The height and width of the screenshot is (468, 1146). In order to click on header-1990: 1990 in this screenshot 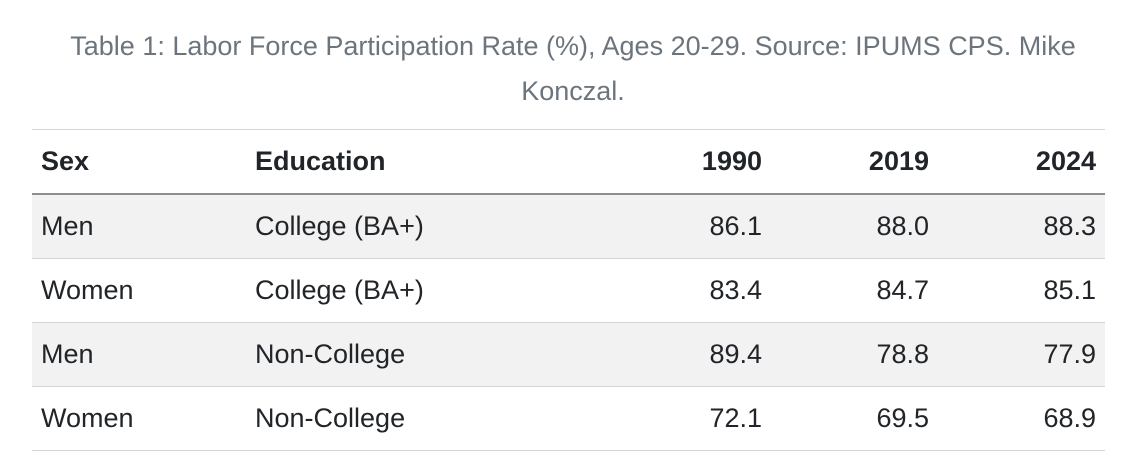, I will do `click(687, 162)`.